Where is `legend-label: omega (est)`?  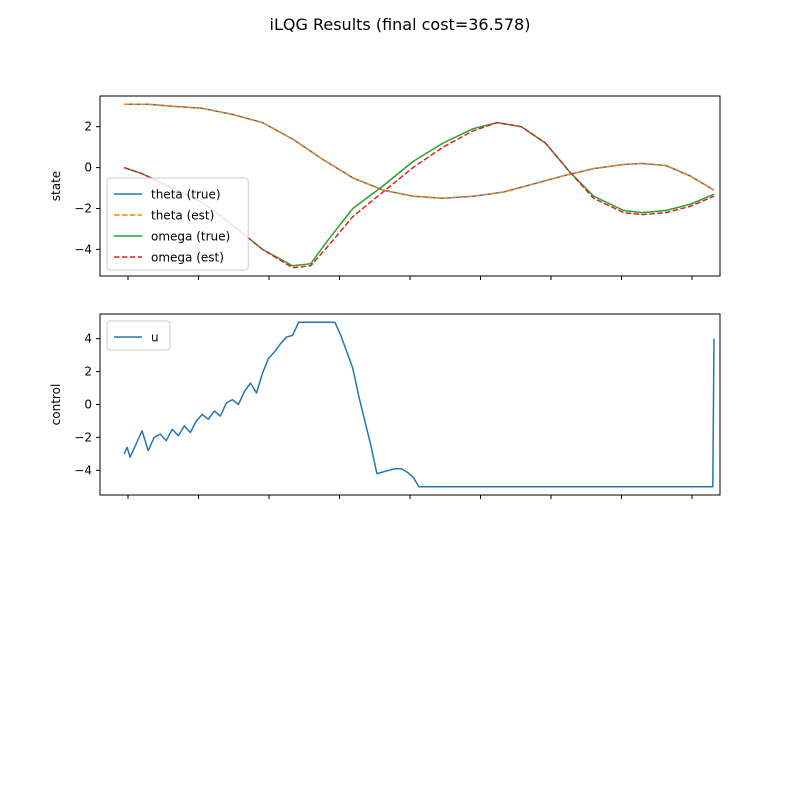 legend-label: omega (est) is located at coordinates (187, 258).